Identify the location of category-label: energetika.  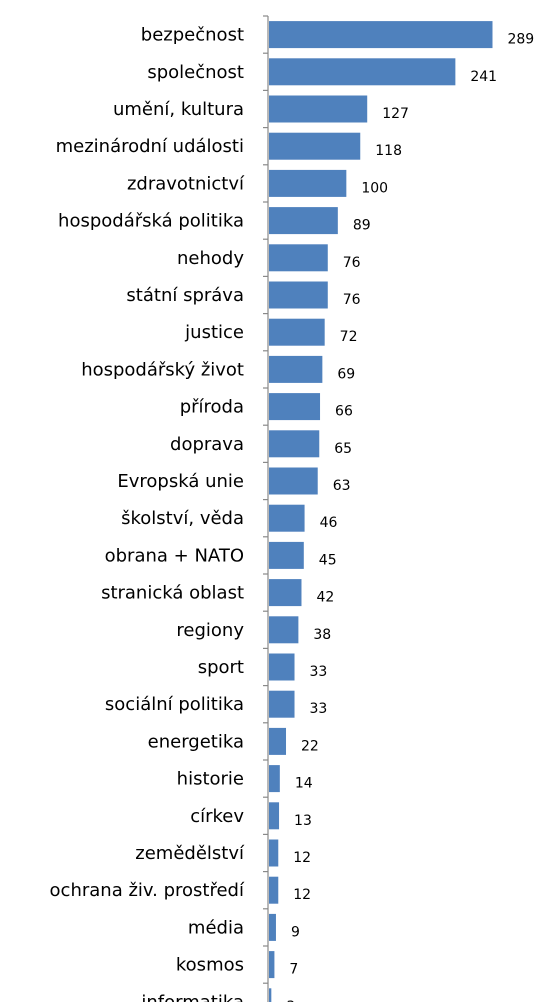
(196, 741).